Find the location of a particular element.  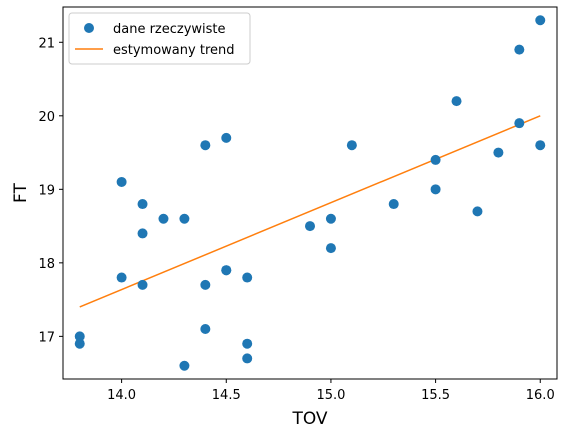

x-tick-label: 16.0 is located at coordinates (540, 395).